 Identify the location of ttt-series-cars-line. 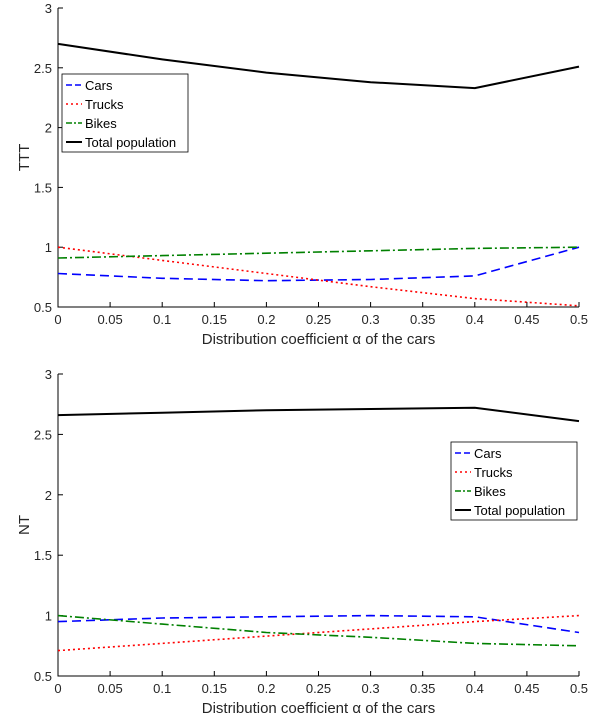
(318, 264).